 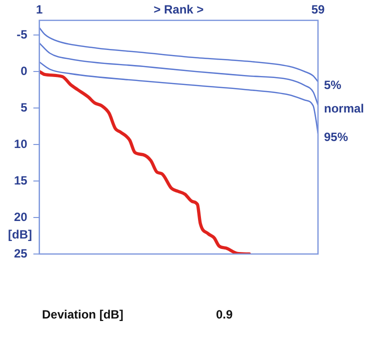 What do you see at coordinates (179, 9) in the screenshot?
I see `x-axis-title: > Rank >` at bounding box center [179, 9].